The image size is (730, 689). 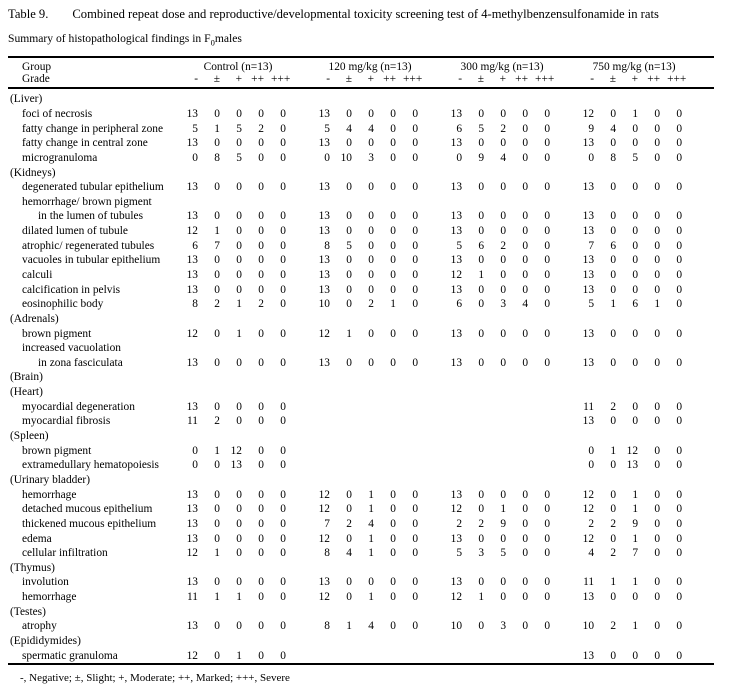 What do you see at coordinates (57, 113) in the screenshot?
I see `finding-label: foci of necrosis` at bounding box center [57, 113].